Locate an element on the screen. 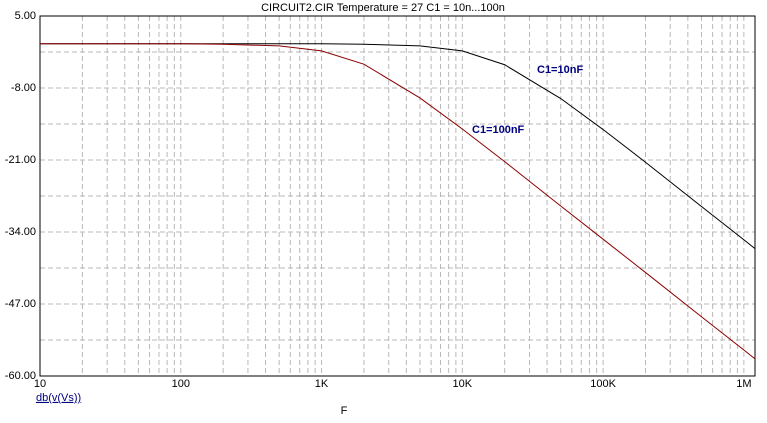  y-tick-label: -60.00 is located at coordinates (20, 376).